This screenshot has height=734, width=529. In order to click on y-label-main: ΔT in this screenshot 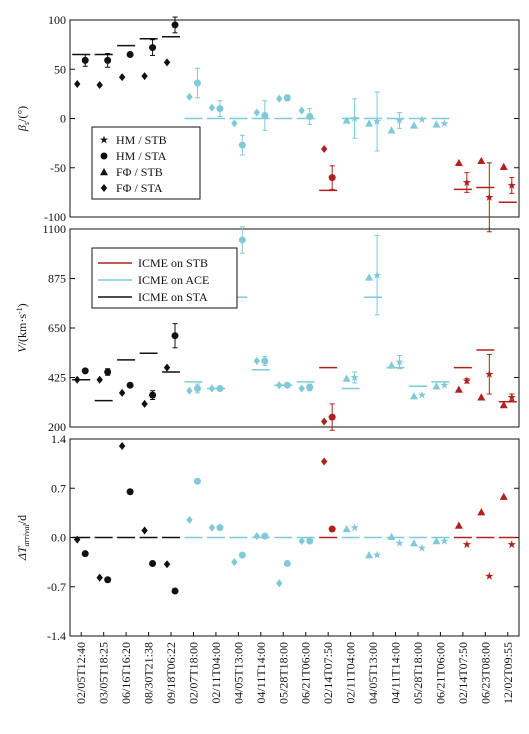, I will do `click(22, 553)`.